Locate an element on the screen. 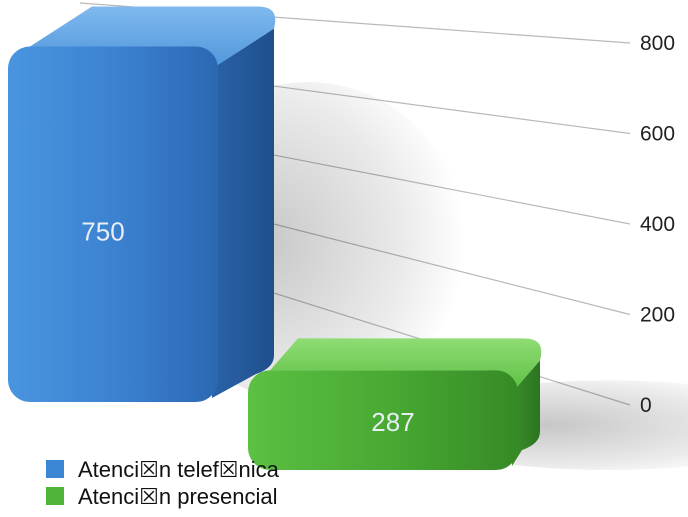 Image resolution: width=688 pixels, height=517 pixels. legend-label: Atenci☒n presencial is located at coordinates (178, 496).